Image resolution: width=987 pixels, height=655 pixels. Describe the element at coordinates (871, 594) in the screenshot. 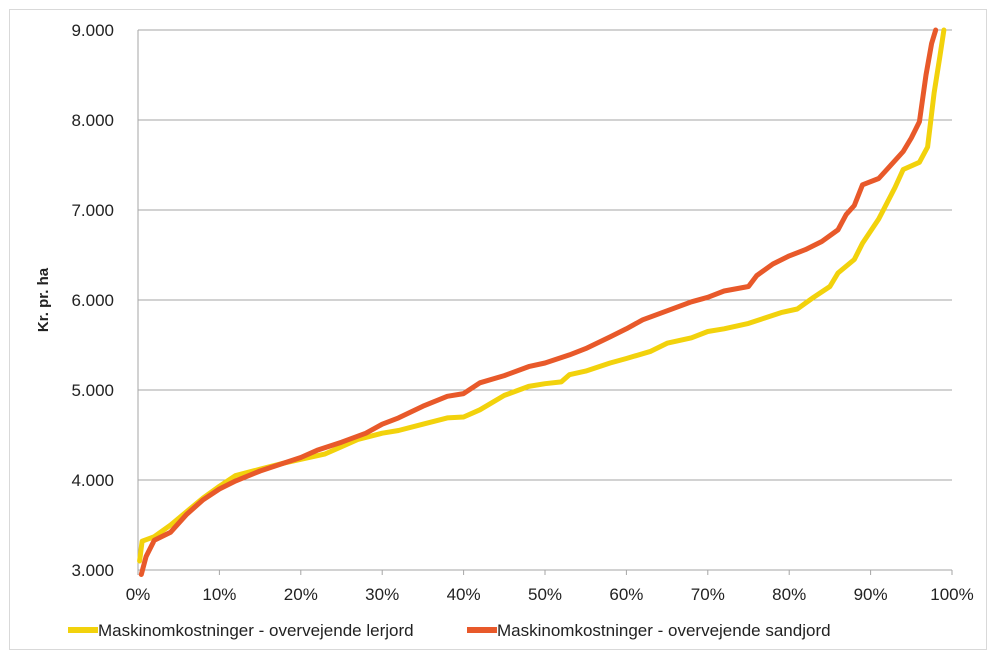

I see `x-tick-label: 90%` at that location.